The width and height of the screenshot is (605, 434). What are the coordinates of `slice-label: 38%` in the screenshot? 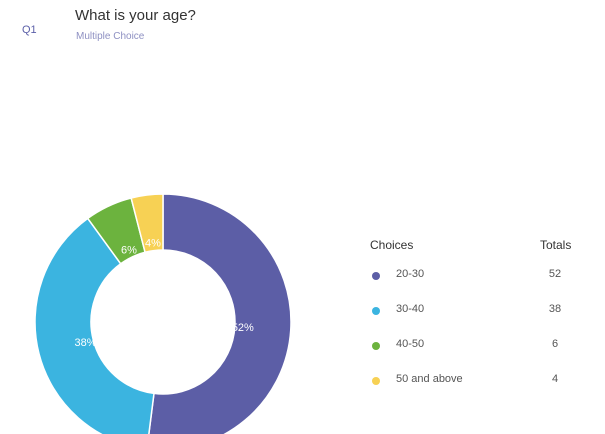 It's located at (85, 343).